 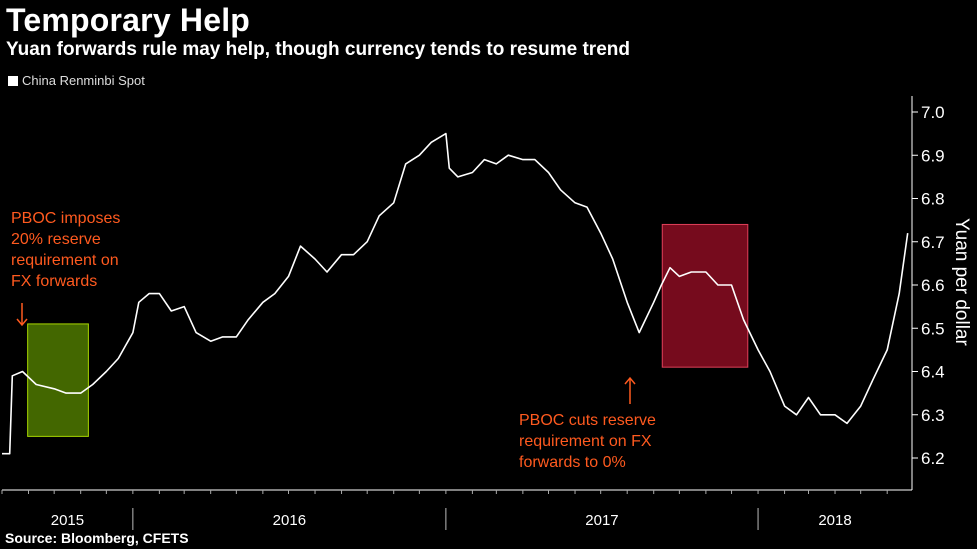 I want to click on source-note: Source: Bloomberg, CFETS, so click(x=97, y=538).